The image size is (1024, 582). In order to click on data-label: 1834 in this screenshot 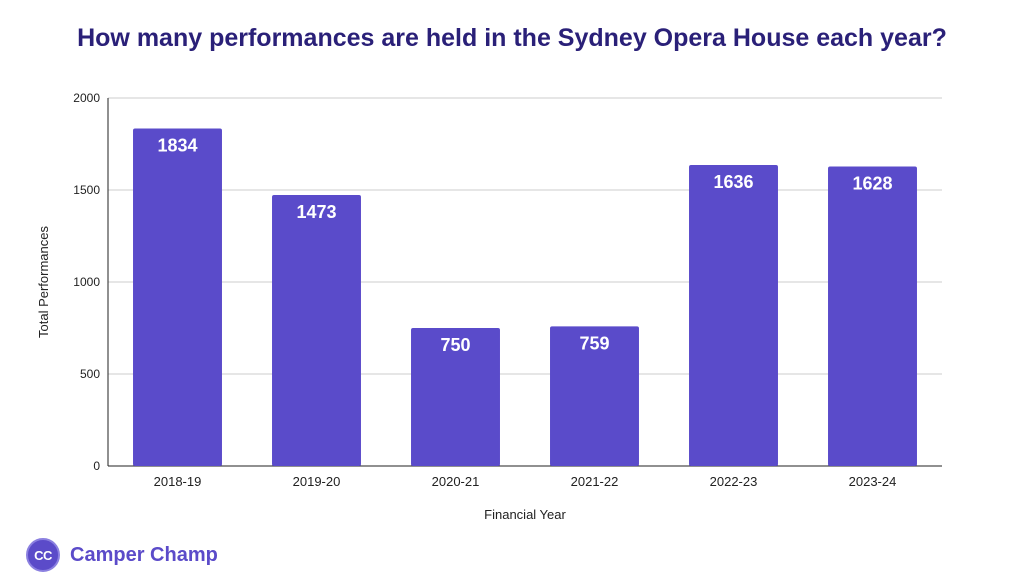, I will do `click(177, 146)`.